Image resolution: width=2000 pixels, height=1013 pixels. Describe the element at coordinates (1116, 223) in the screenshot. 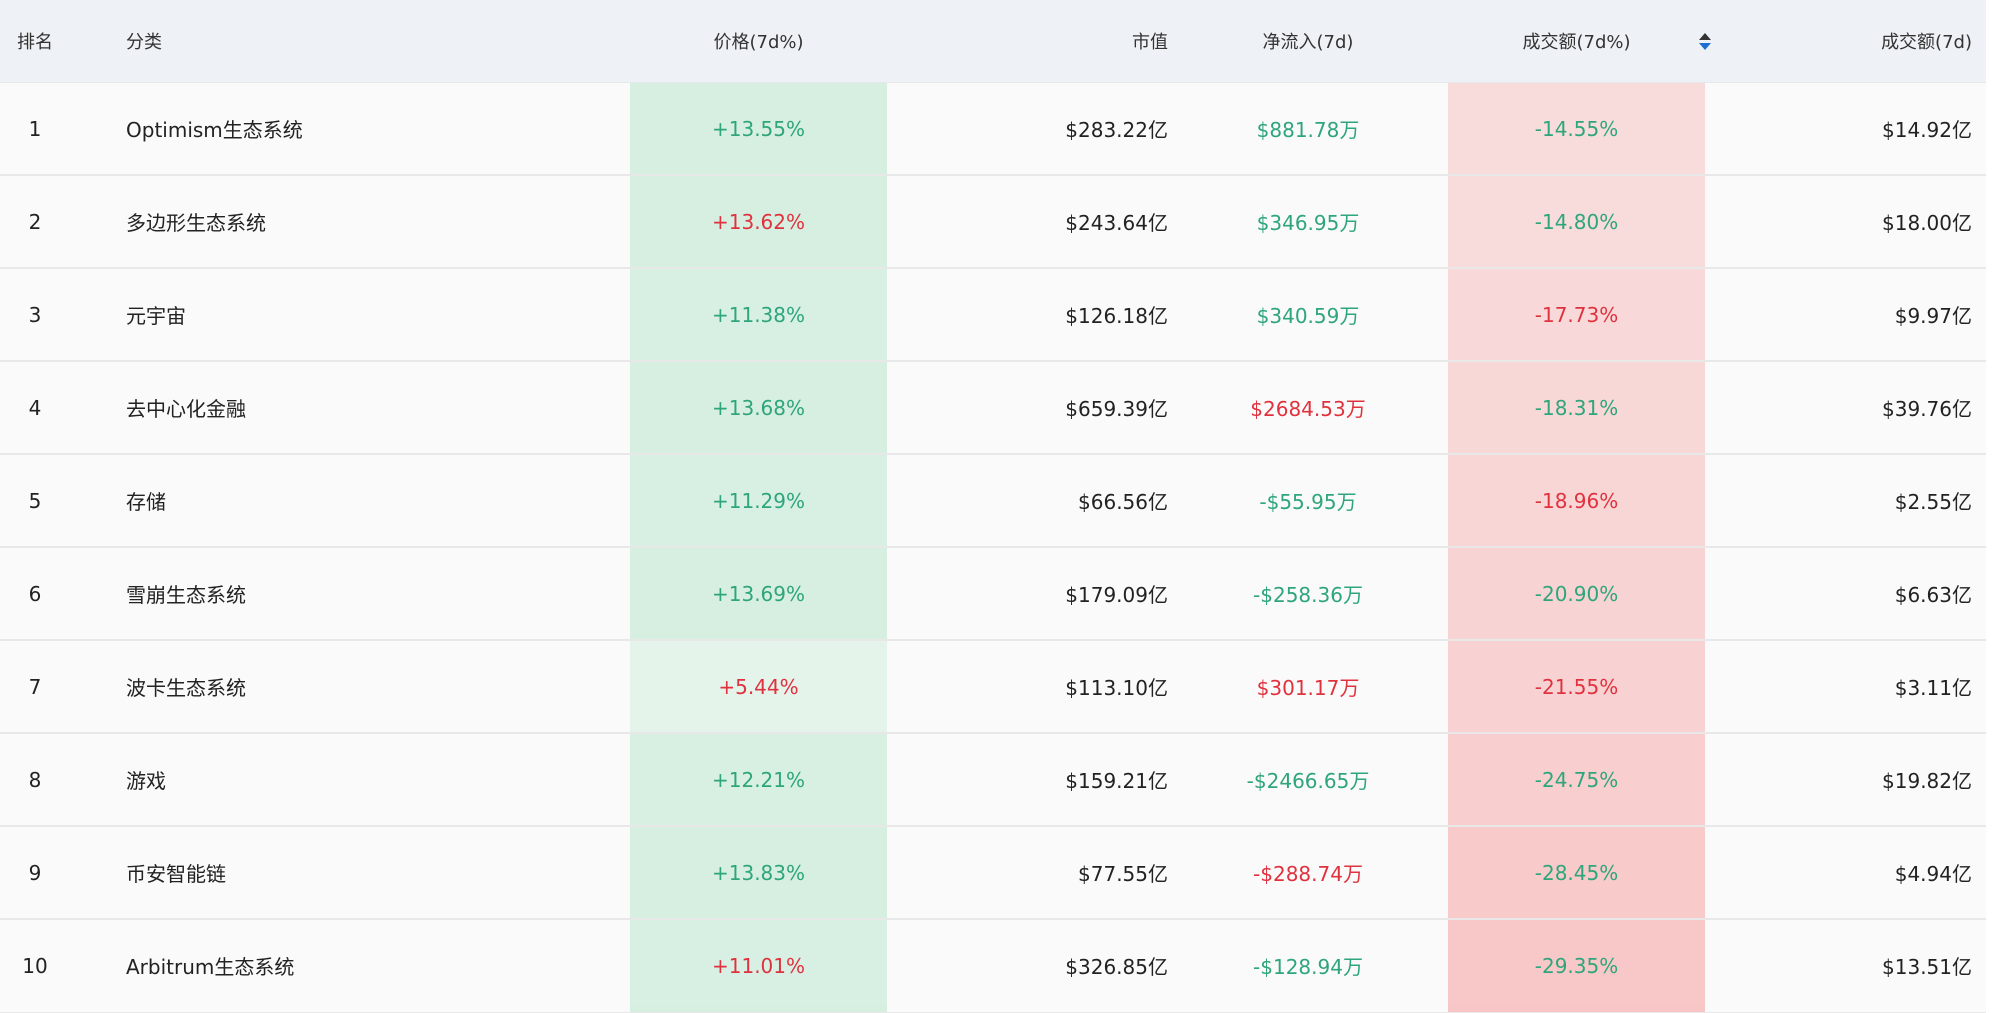

I see `market-cap-cell: $243.64亿` at that location.